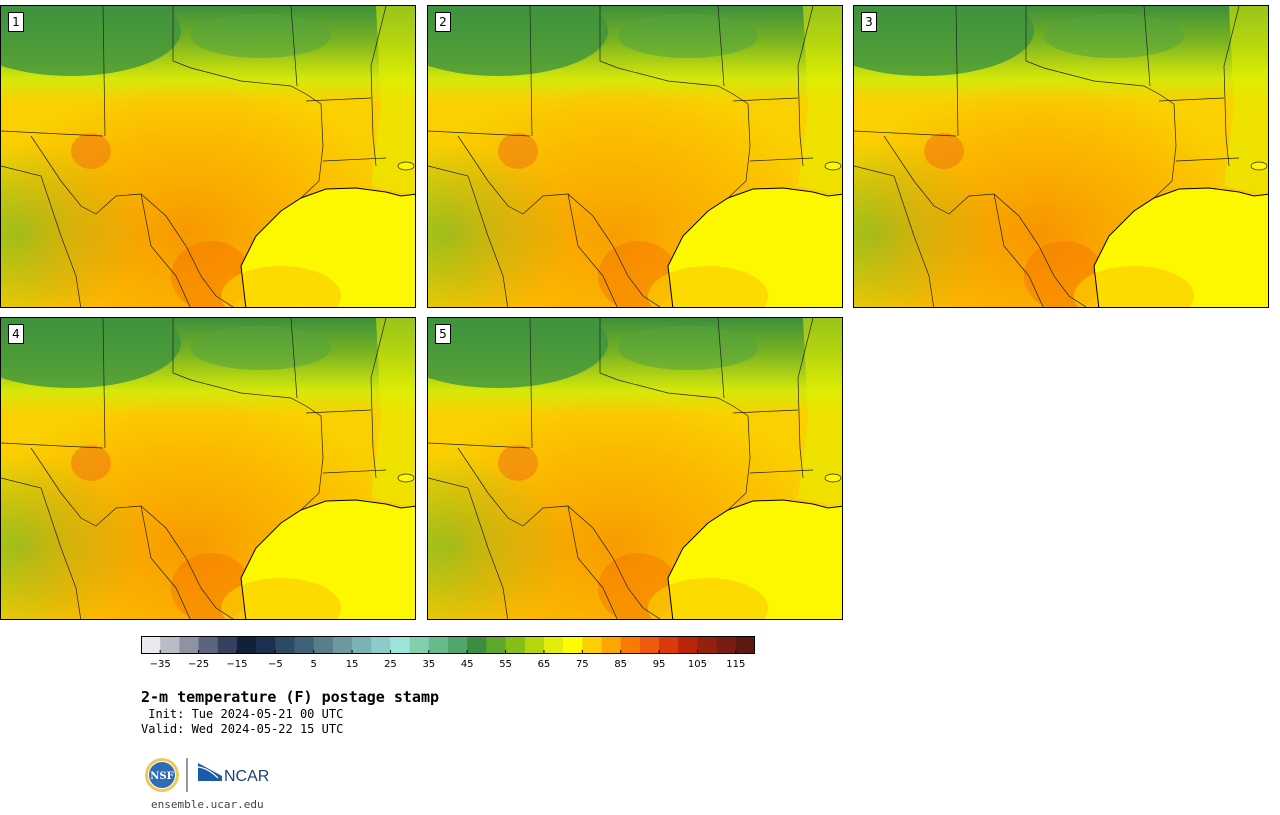 This screenshot has width=1280, height=815. I want to click on colorbar-tick-label: 105, so click(697, 664).